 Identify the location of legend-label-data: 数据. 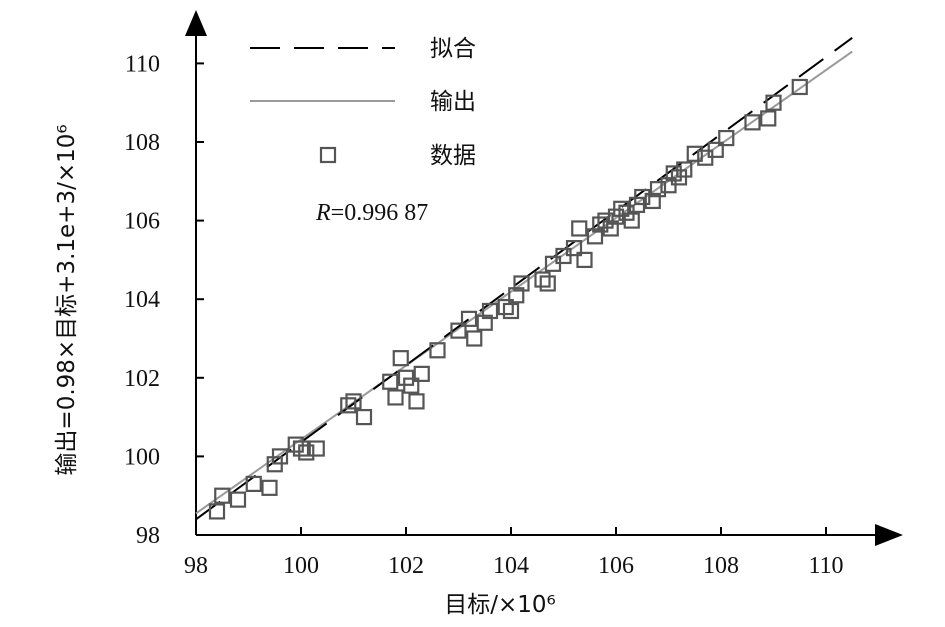
(453, 156).